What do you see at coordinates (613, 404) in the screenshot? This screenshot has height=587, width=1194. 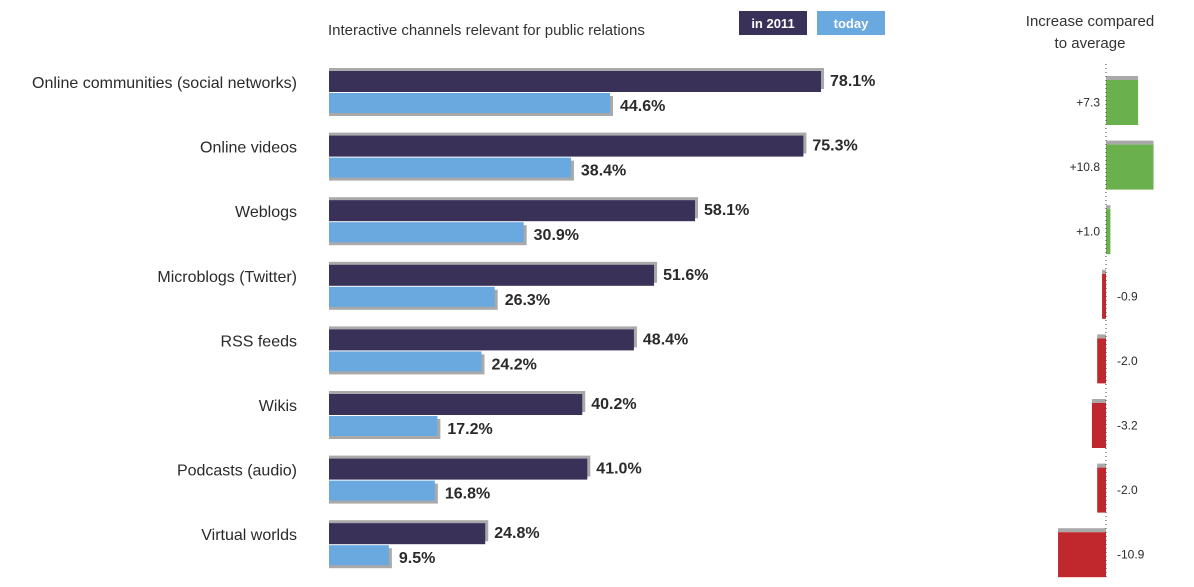 I see `bar-label-2011: 40.2%` at bounding box center [613, 404].